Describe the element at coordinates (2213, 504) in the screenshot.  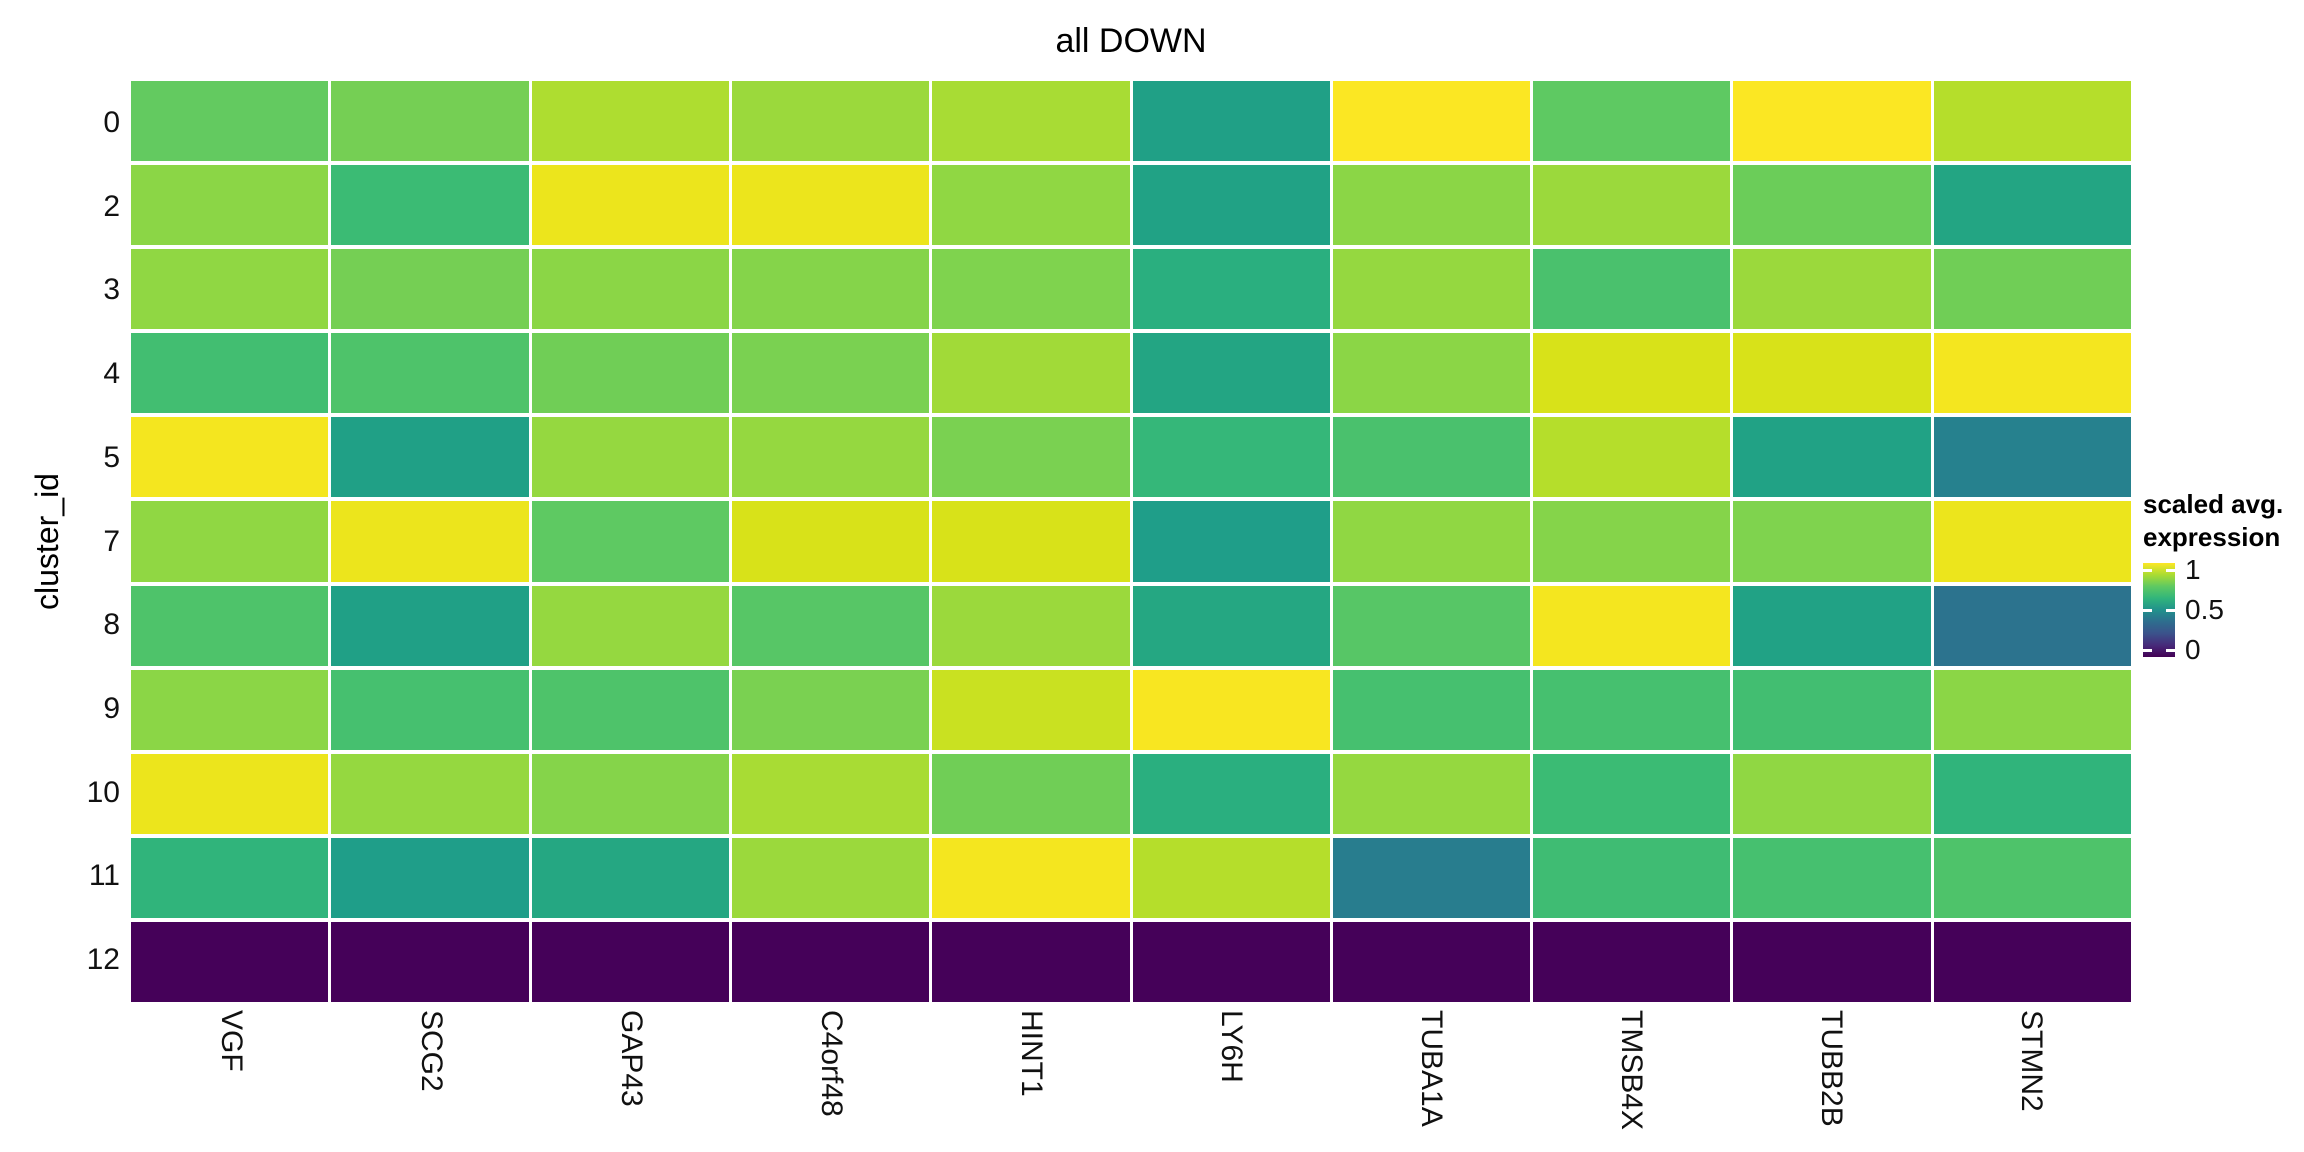
I see `legend-title-line1: scaled avg.` at that location.